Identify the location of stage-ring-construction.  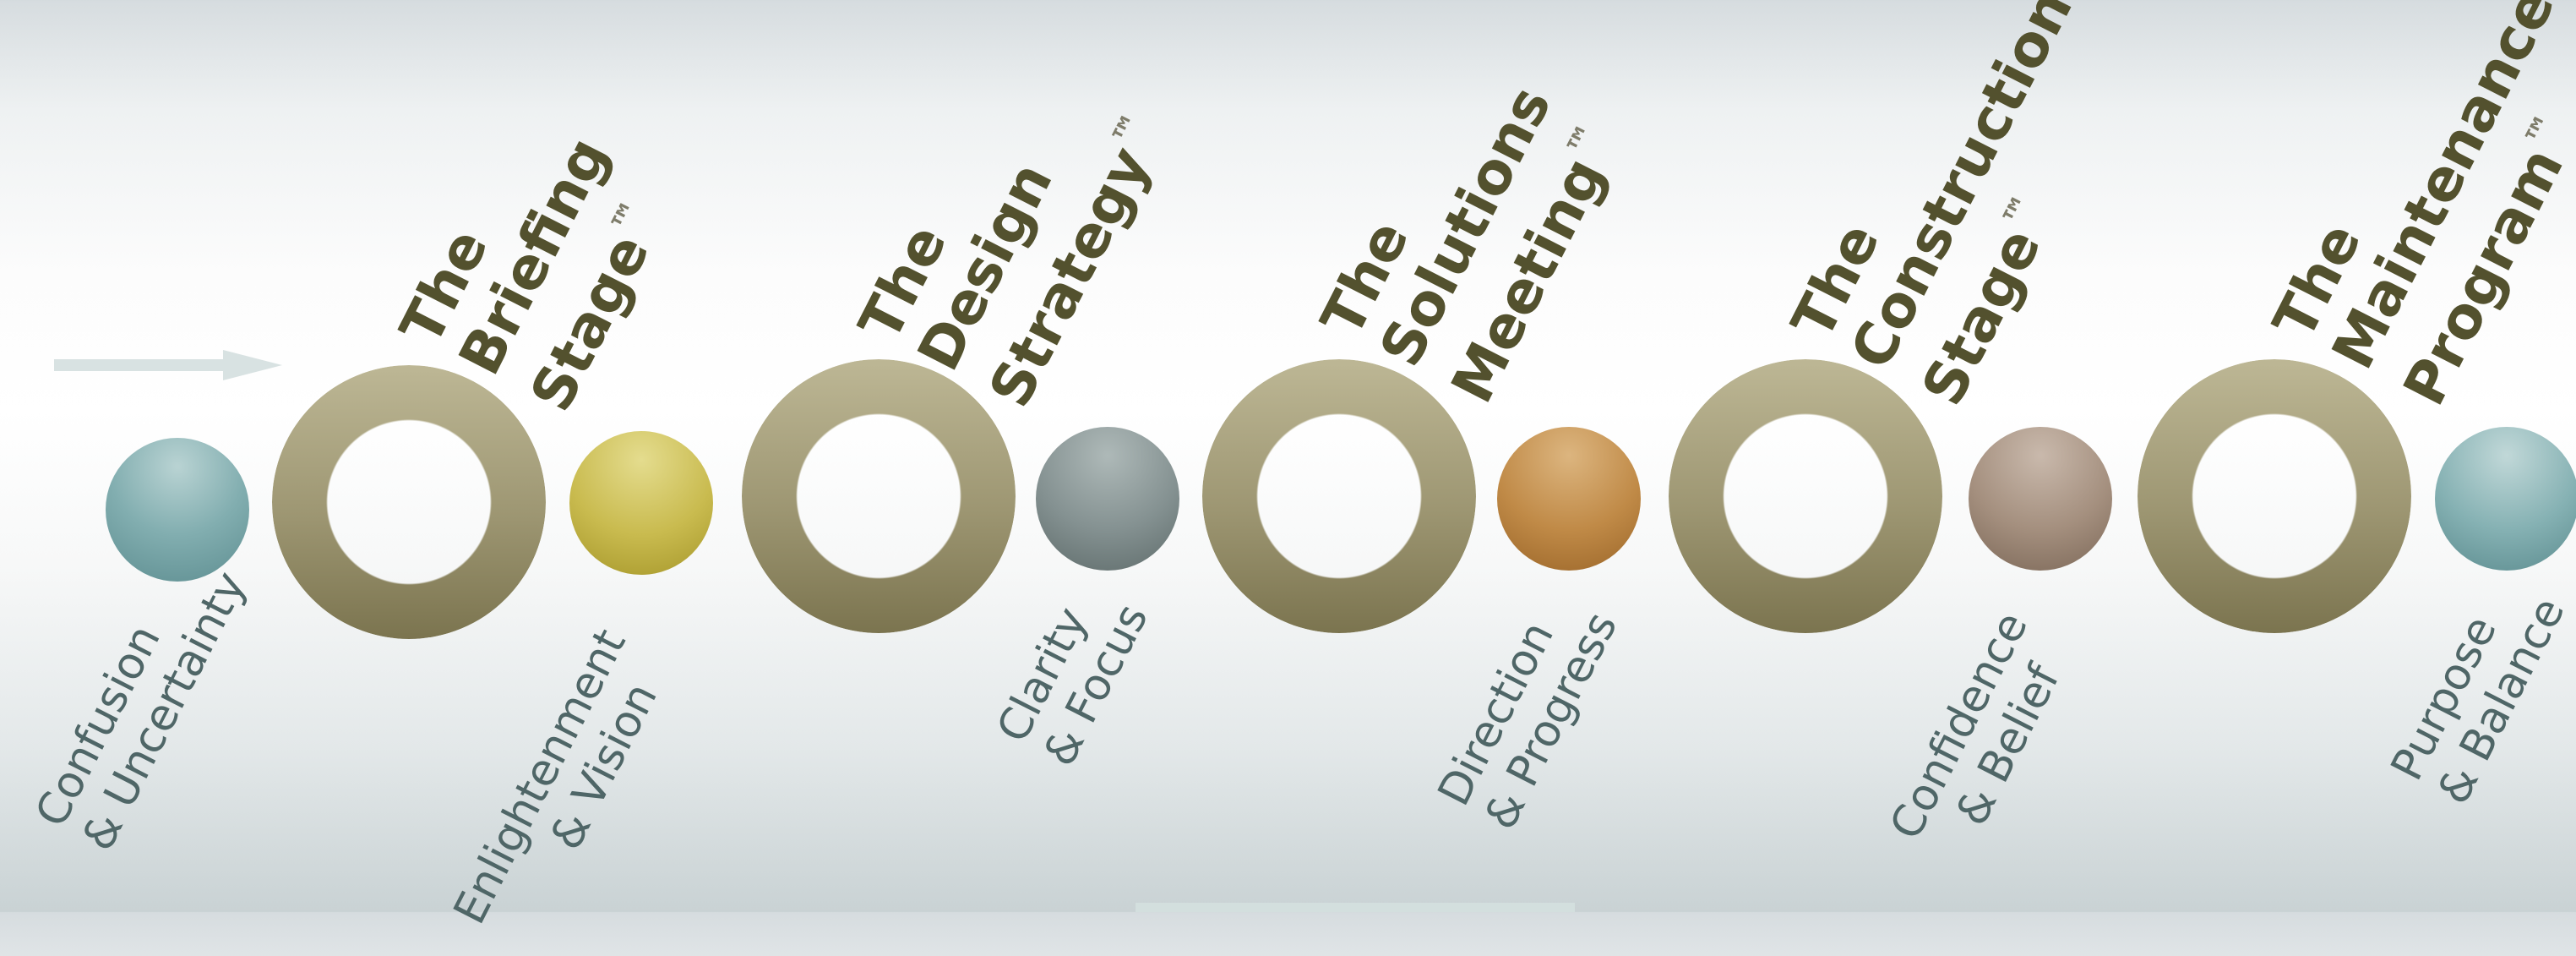
(1805, 496).